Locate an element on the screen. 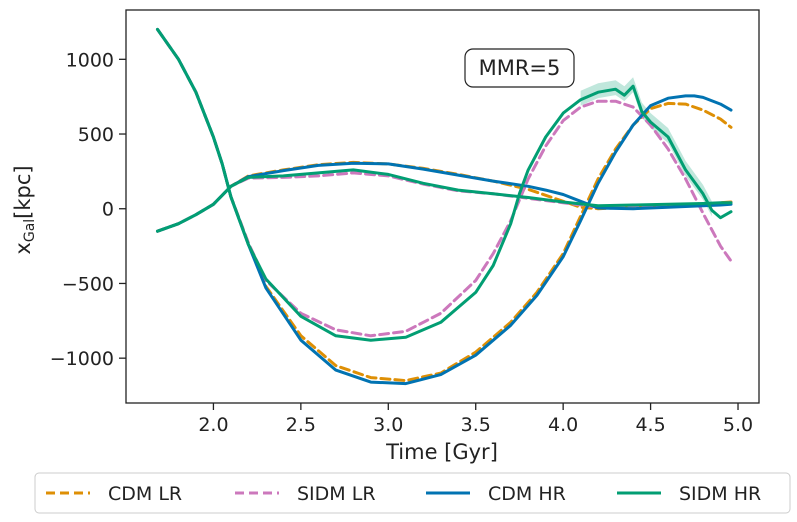 The height and width of the screenshot is (522, 797). legend-label-cdm-hr: CDM HR is located at coordinates (527, 494).